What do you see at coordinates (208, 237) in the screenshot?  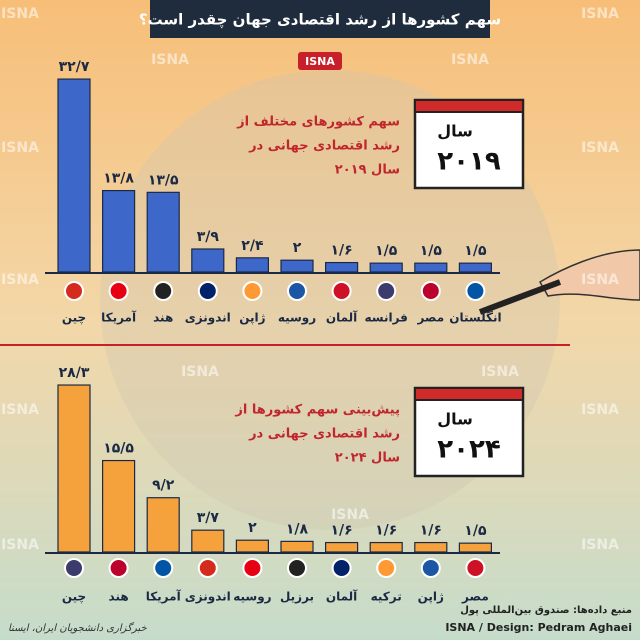 I see `value-label: ۳/۹` at bounding box center [208, 237].